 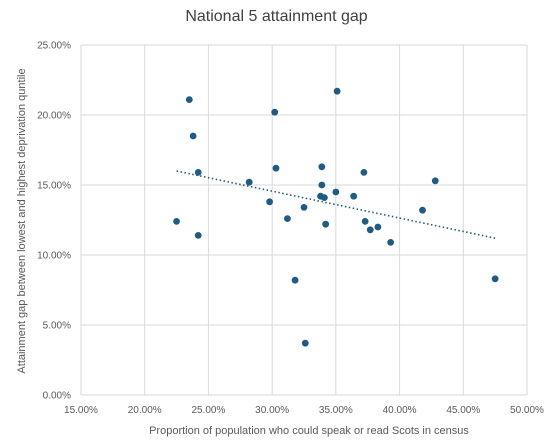 I want to click on y-tick-label: 10.00%, so click(x=54, y=256).